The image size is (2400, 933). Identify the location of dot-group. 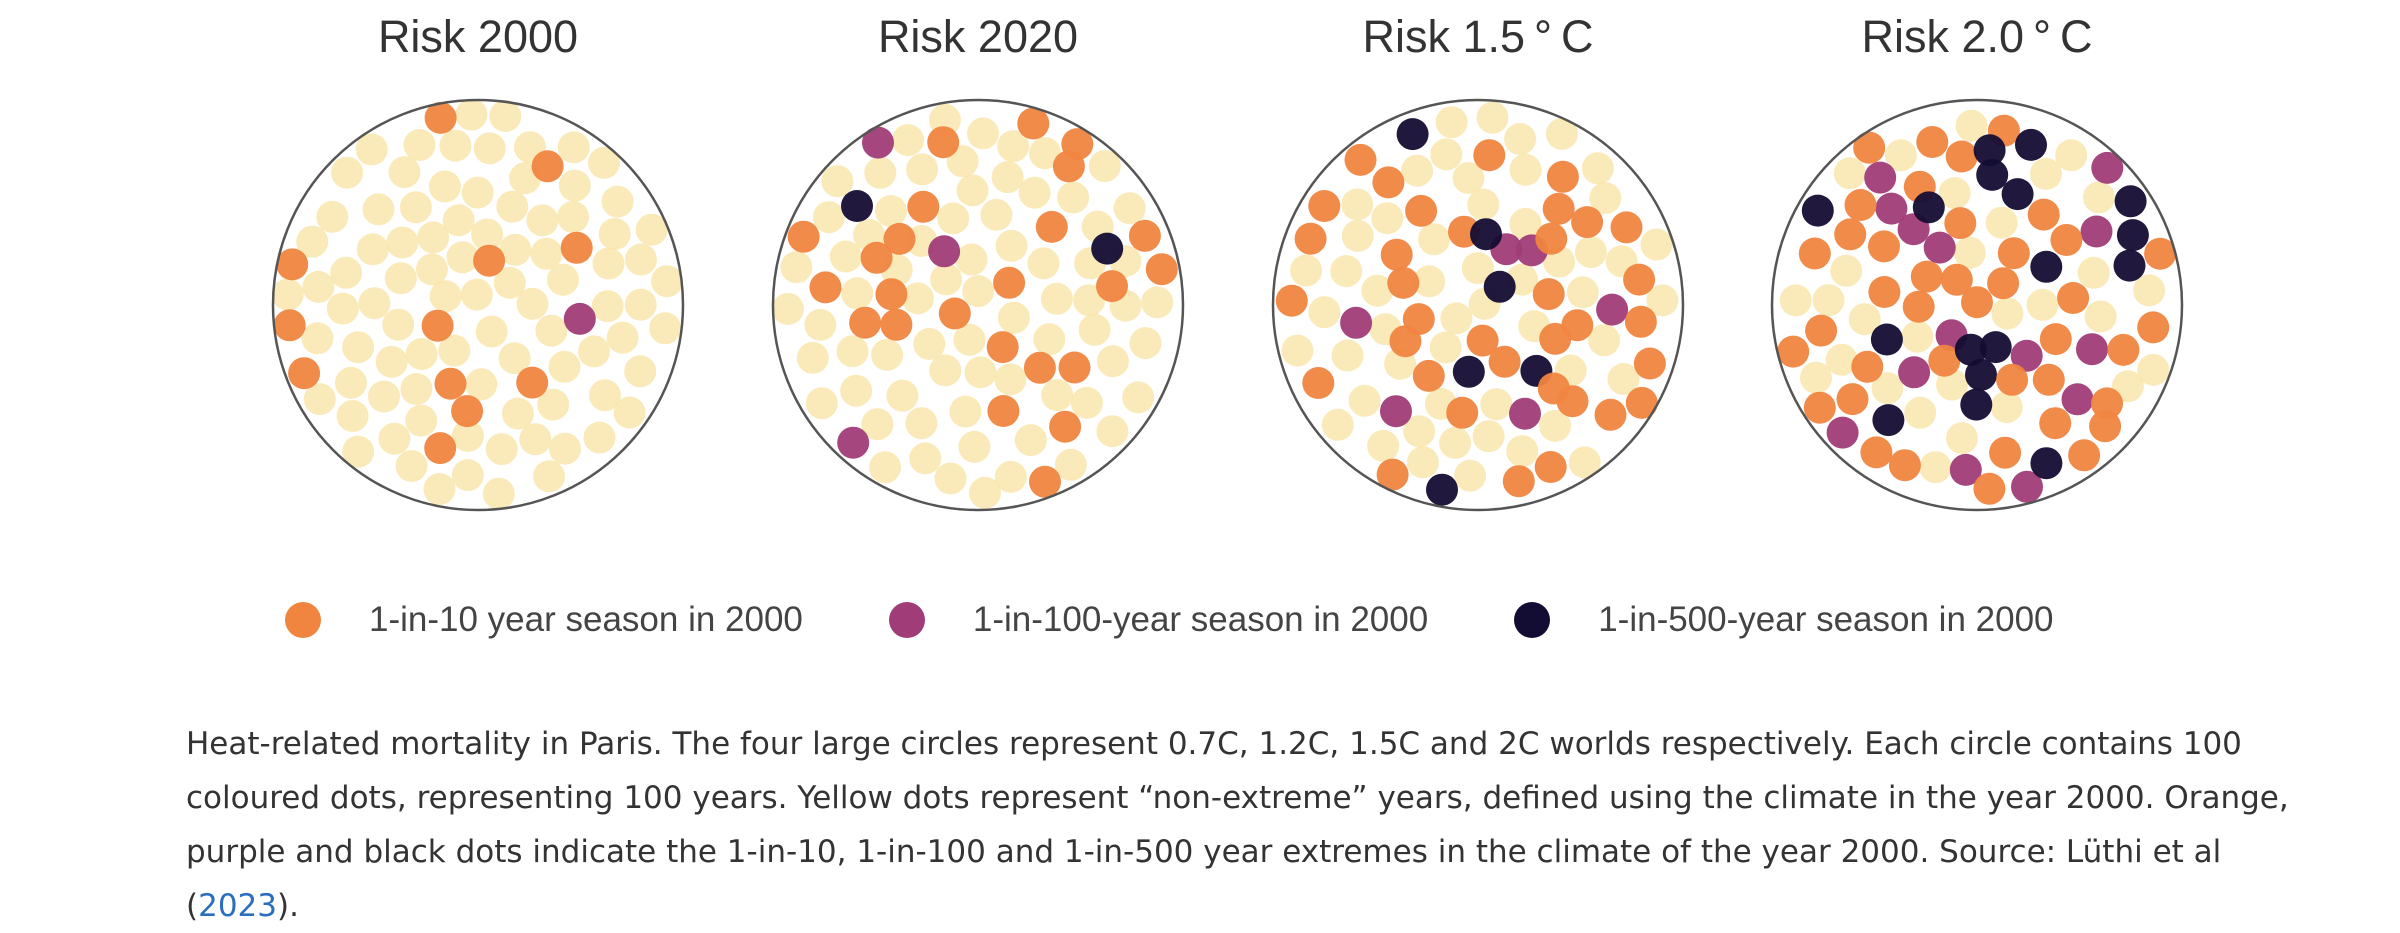
(1477, 303).